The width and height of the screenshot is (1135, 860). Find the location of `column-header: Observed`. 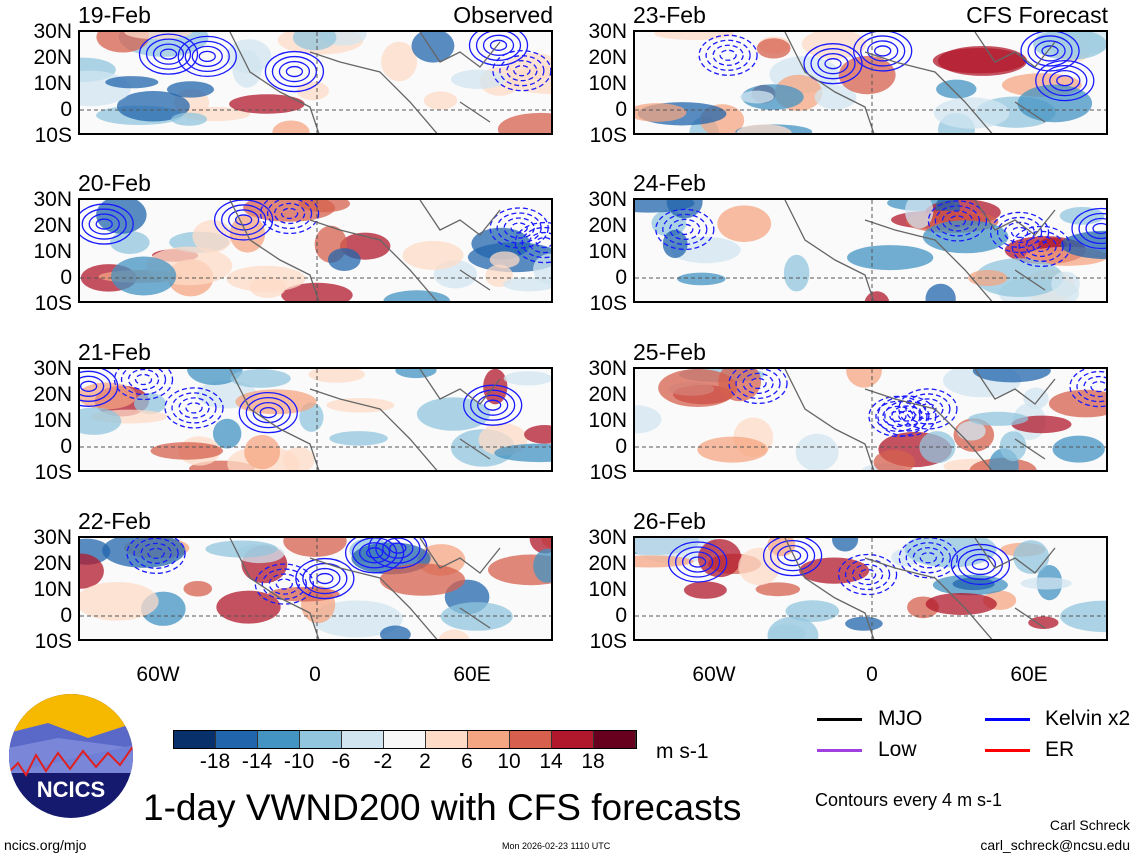

column-header: Observed is located at coordinates (503, 15).